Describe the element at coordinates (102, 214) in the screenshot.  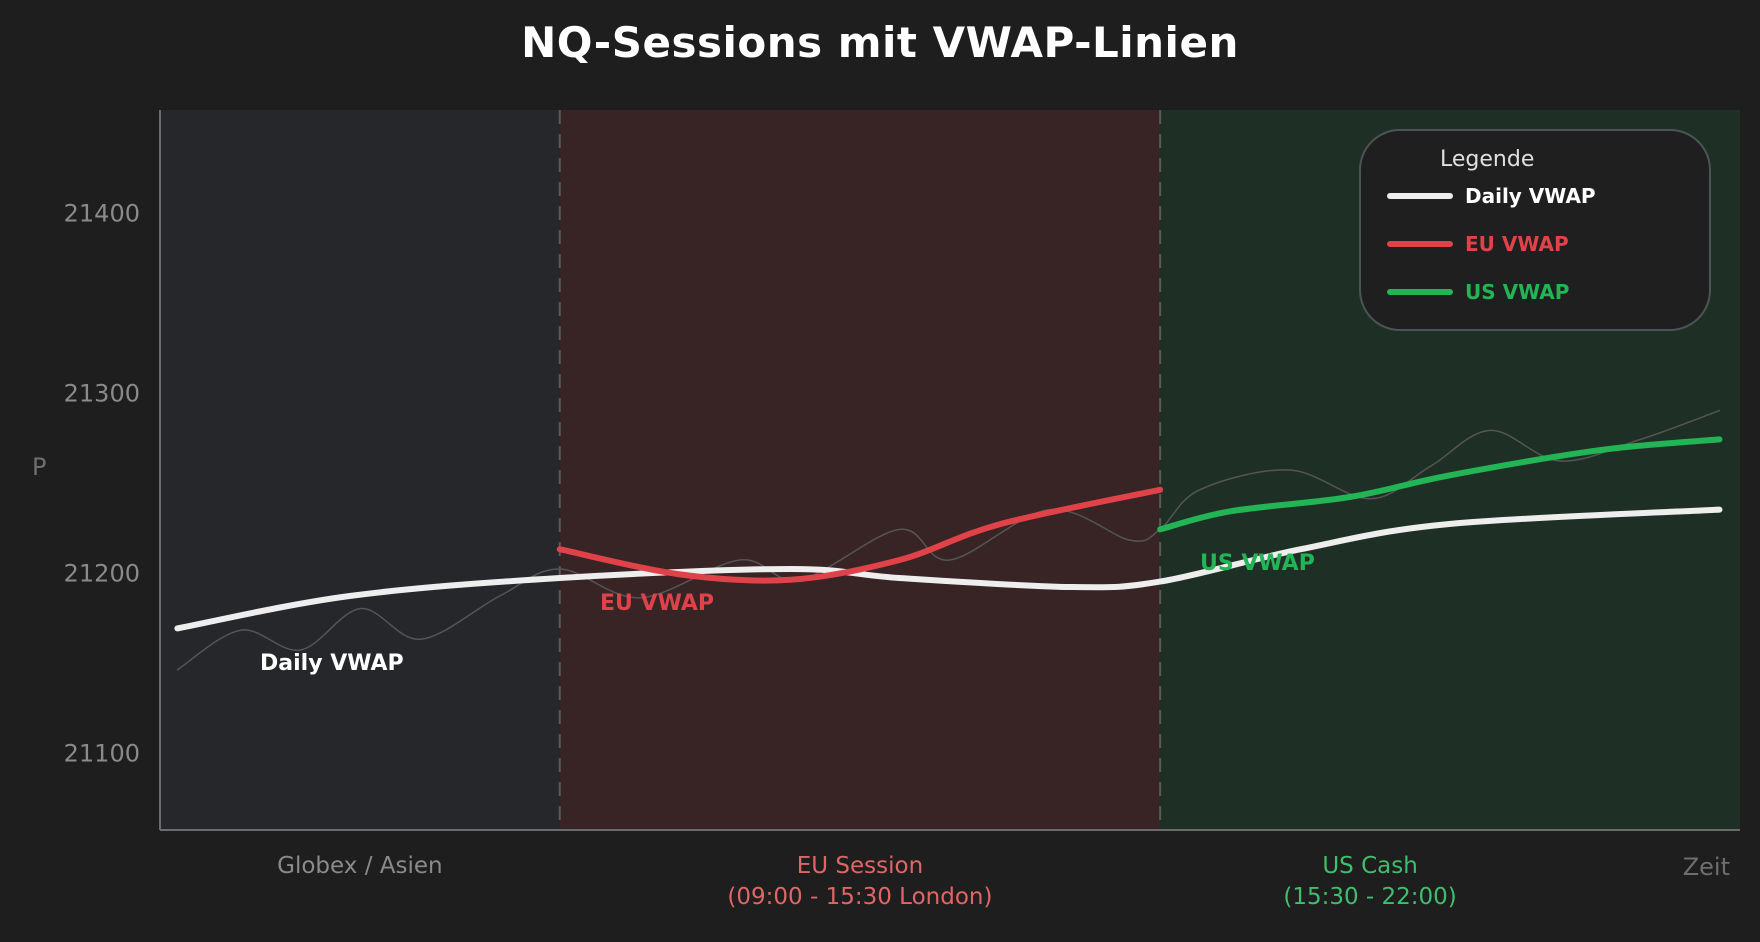
I see `y-tick-label: 21400` at that location.